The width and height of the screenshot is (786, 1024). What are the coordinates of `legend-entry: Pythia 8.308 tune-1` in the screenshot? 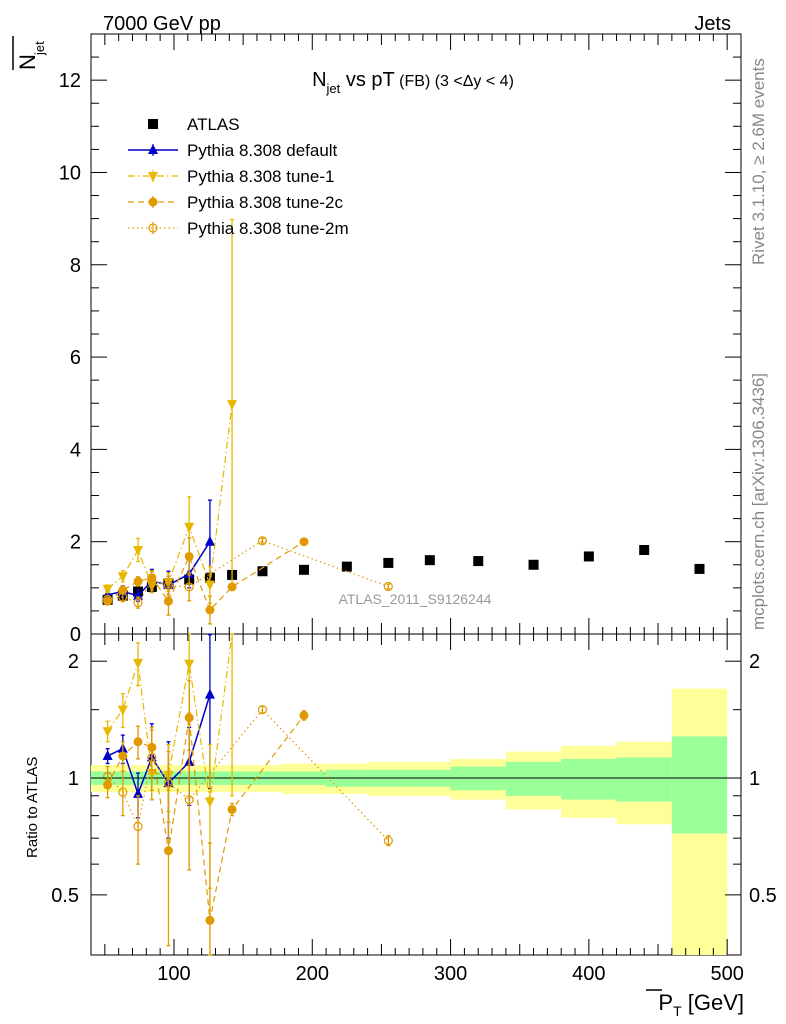 It's located at (231, 176).